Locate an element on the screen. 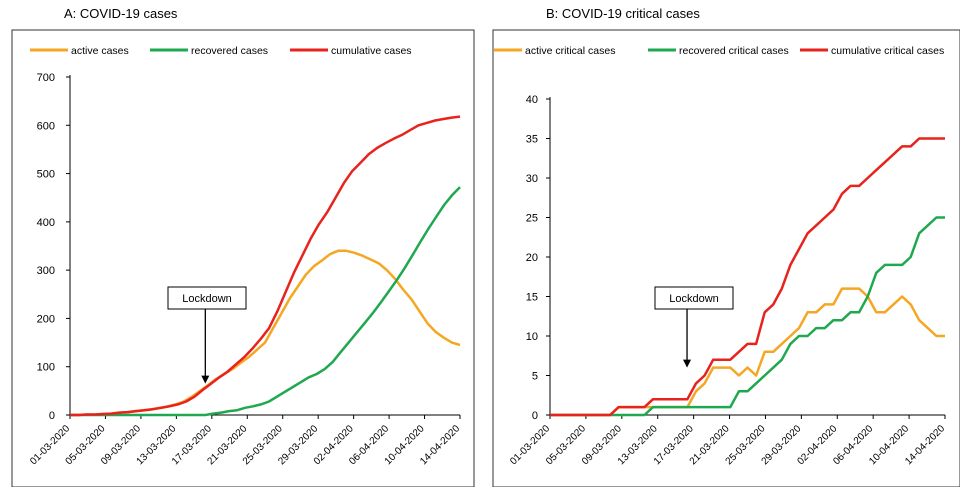  chart-b-legend-label: active critical cases is located at coordinates (570, 51).